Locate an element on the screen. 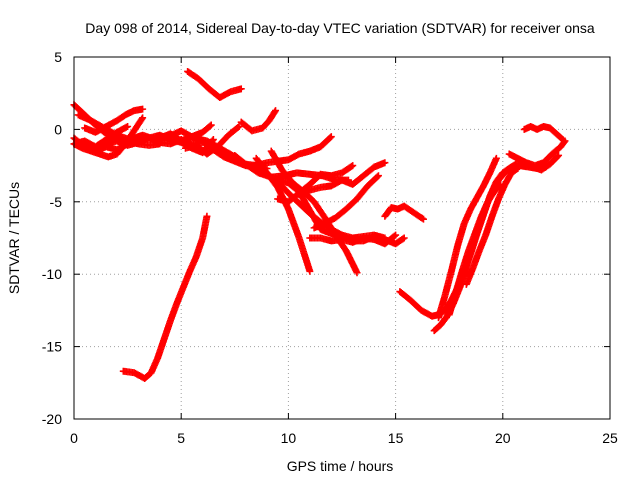  data-series-sat-t is located at coordinates (342, 179).